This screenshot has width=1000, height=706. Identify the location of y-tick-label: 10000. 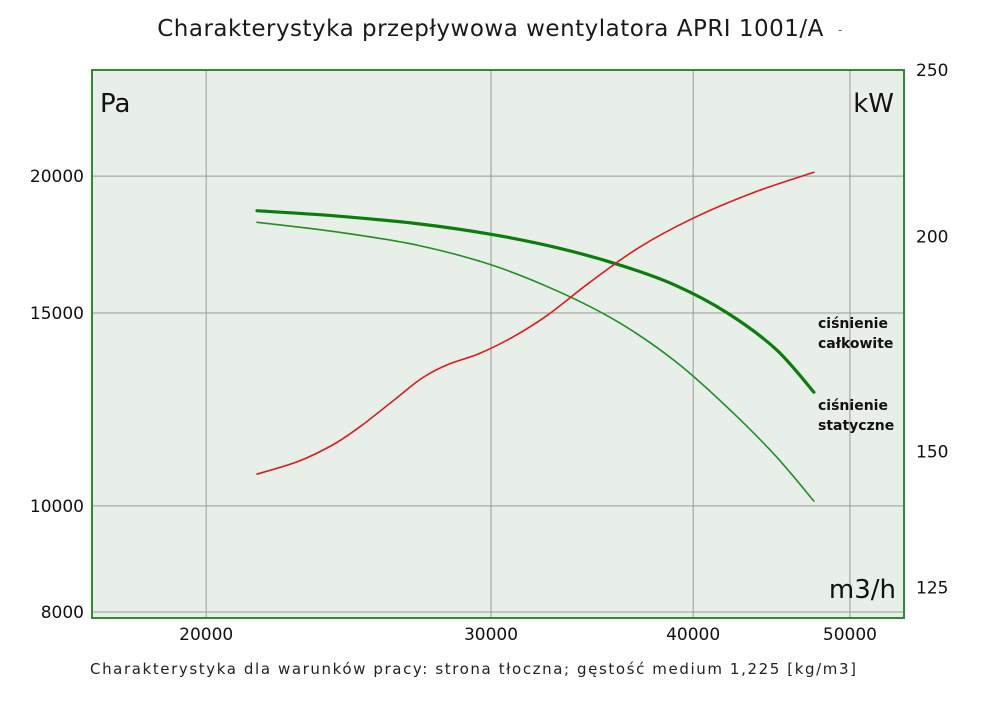
(57, 507).